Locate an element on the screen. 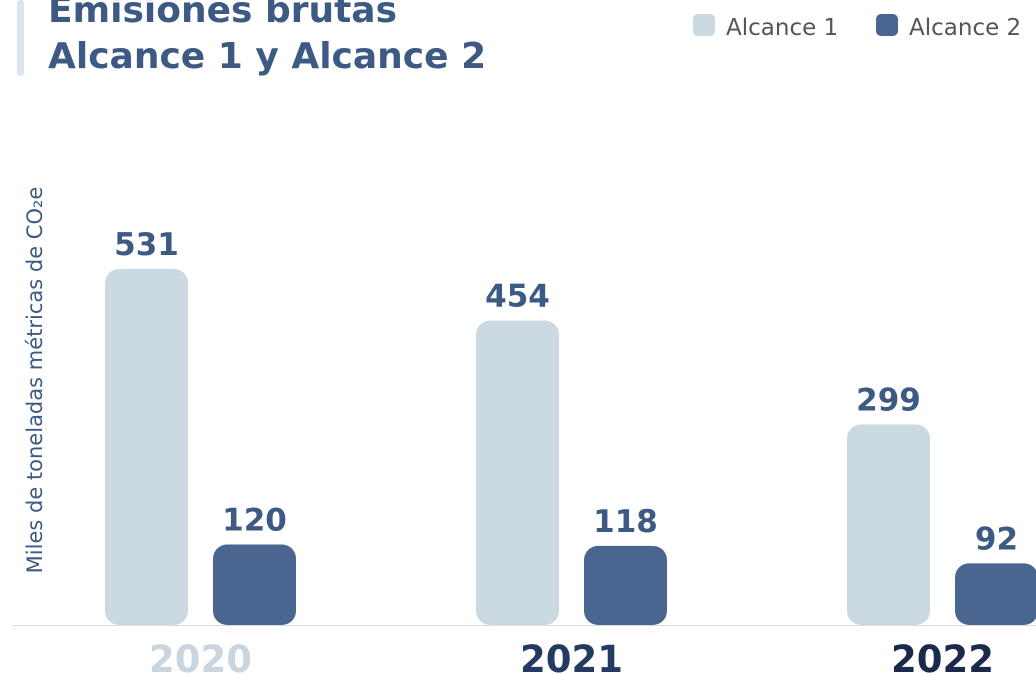  chart-title: Alcance 1 y Alcance 2 is located at coordinates (267, 56).